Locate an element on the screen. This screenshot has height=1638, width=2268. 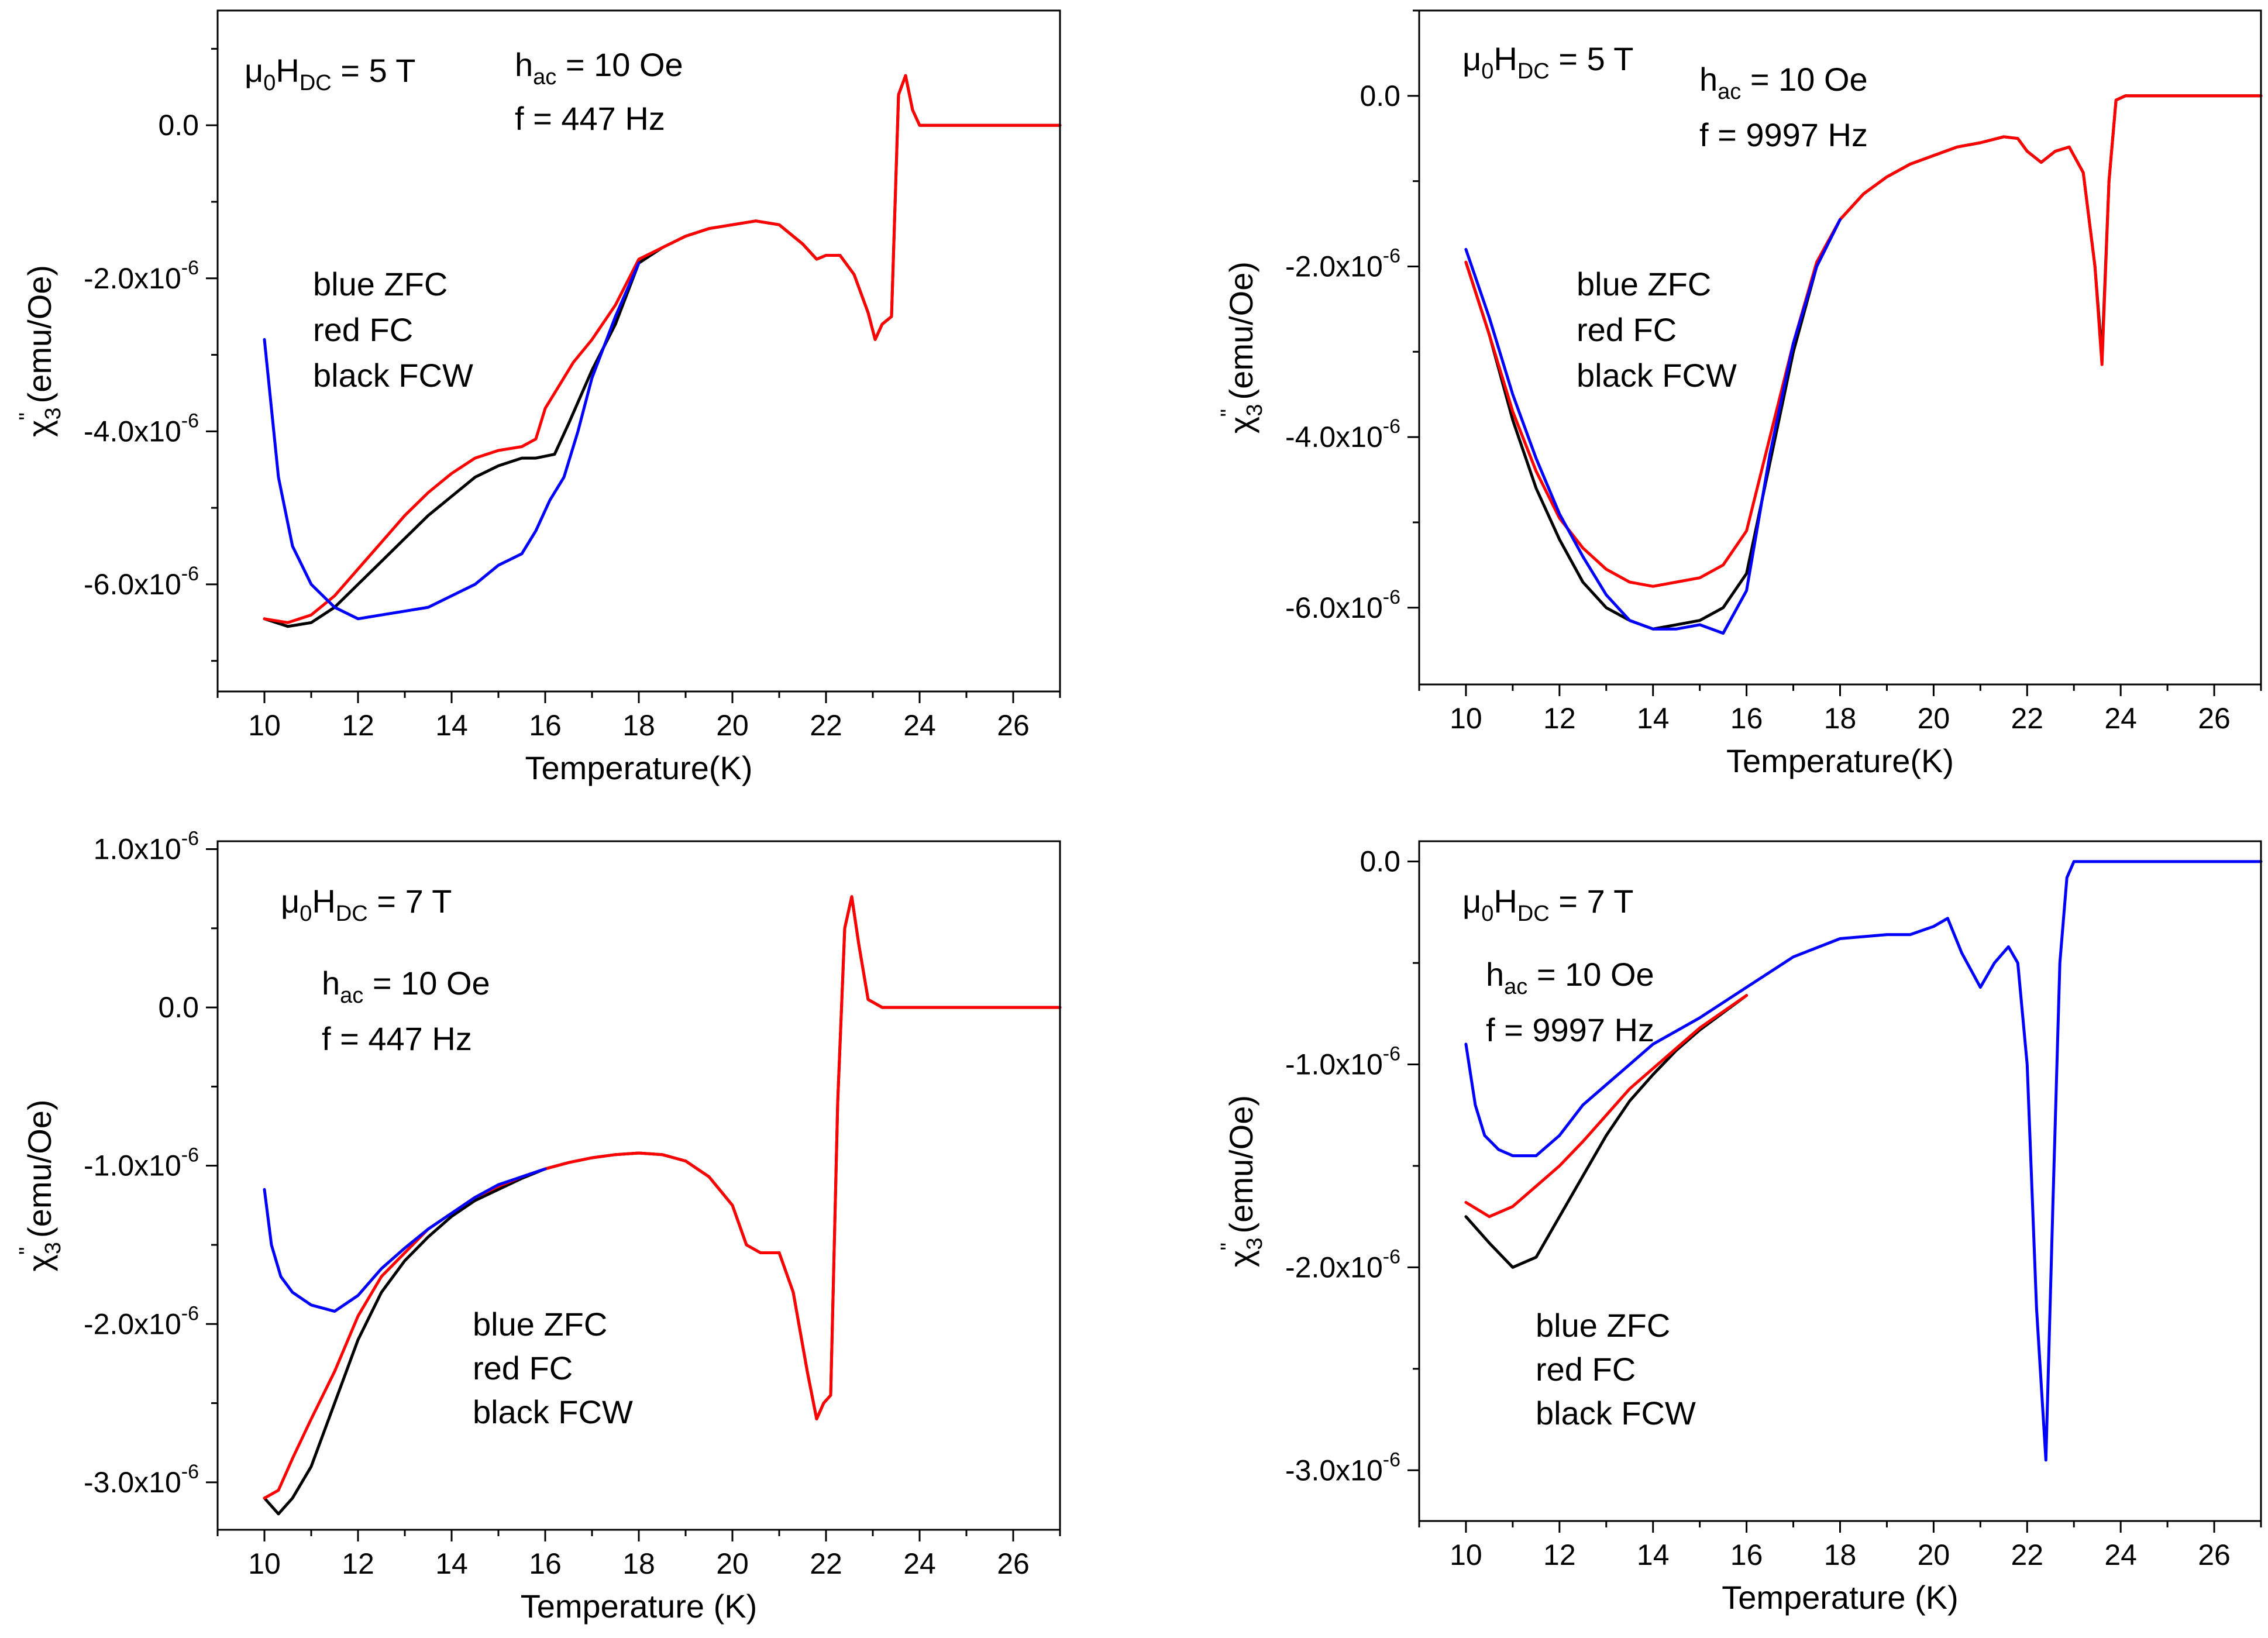
x-tick-label: 22 is located at coordinates (2027, 1555).